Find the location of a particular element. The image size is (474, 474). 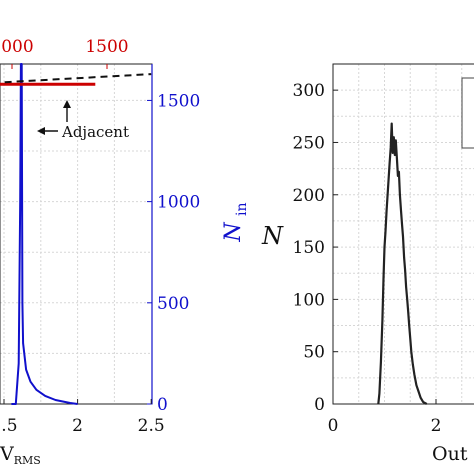

right-y-tick-label: 150 is located at coordinates (309, 248).